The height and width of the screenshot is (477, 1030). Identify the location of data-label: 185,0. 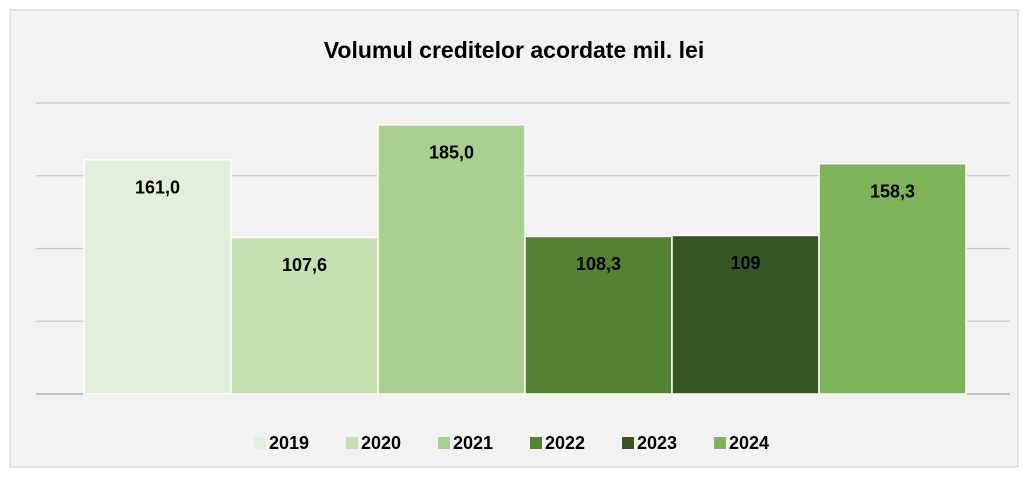
(451, 153).